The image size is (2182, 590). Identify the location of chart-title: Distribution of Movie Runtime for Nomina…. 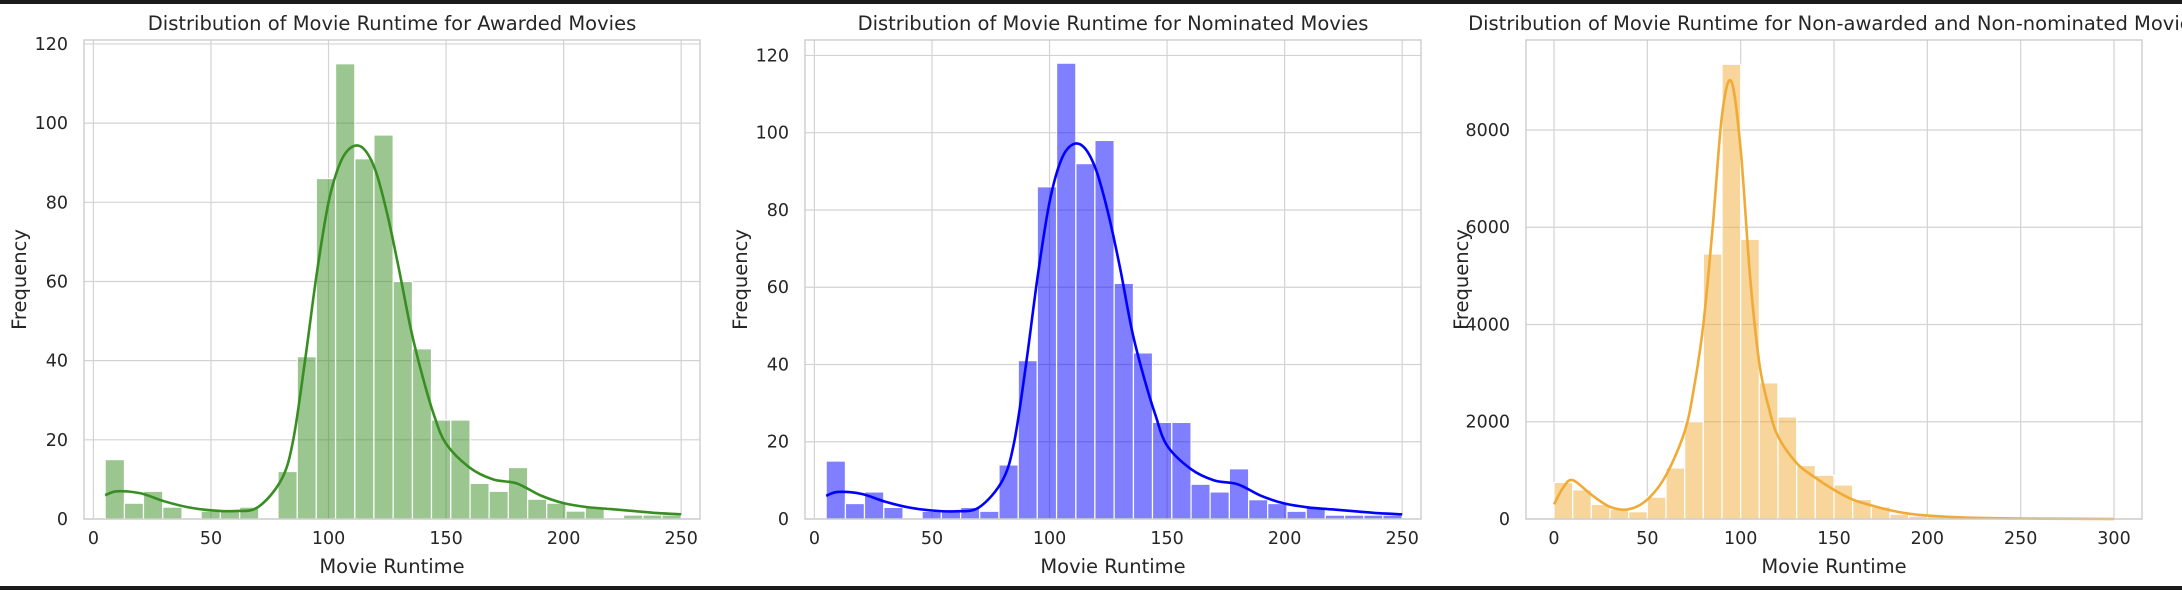
(1113, 23).